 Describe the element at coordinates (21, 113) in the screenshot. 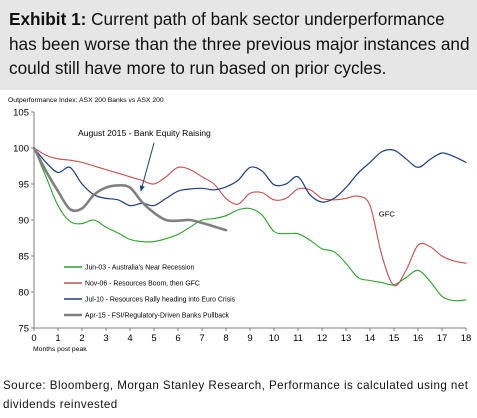

I see `y-tick-label: 105` at that location.